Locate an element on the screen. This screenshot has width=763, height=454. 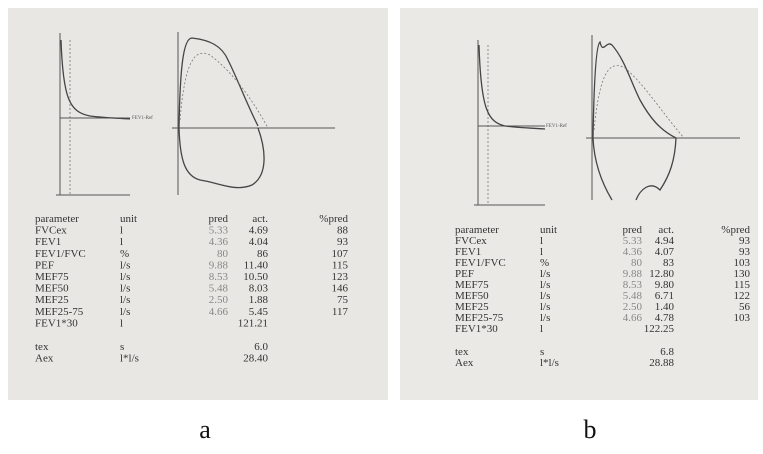
table-cell: tex is located at coordinates (462, 352).